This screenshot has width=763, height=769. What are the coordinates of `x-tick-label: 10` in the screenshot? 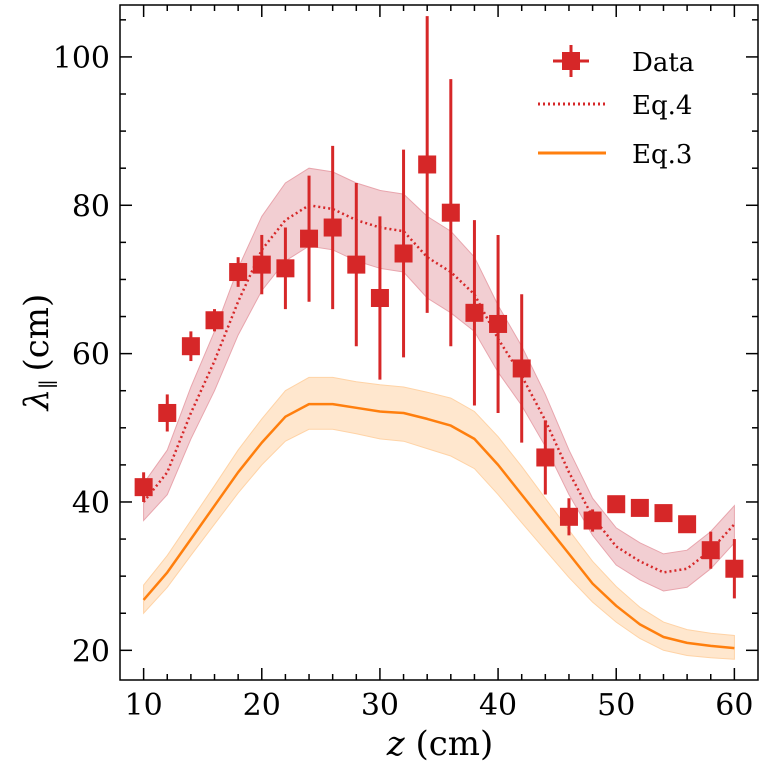 It's located at (144, 705).